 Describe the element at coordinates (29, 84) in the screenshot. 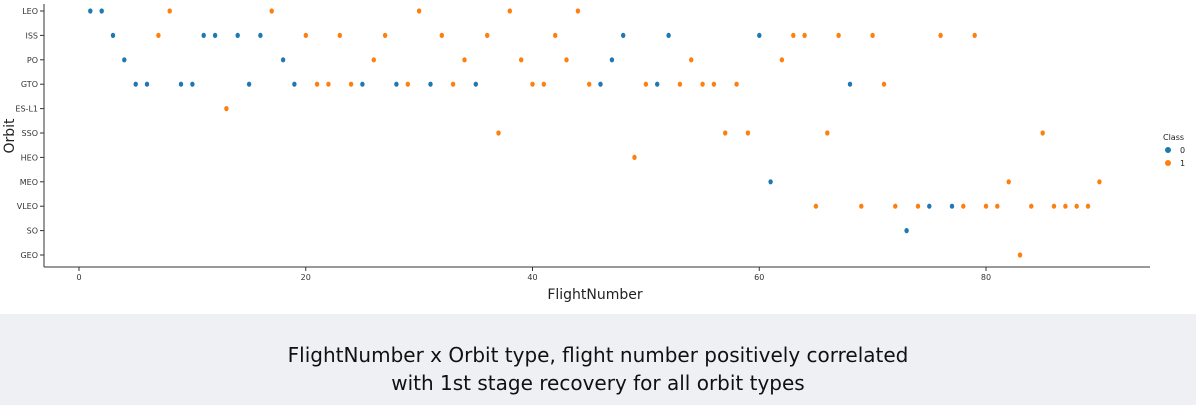

I see `y-tick-label: GTO` at that location.